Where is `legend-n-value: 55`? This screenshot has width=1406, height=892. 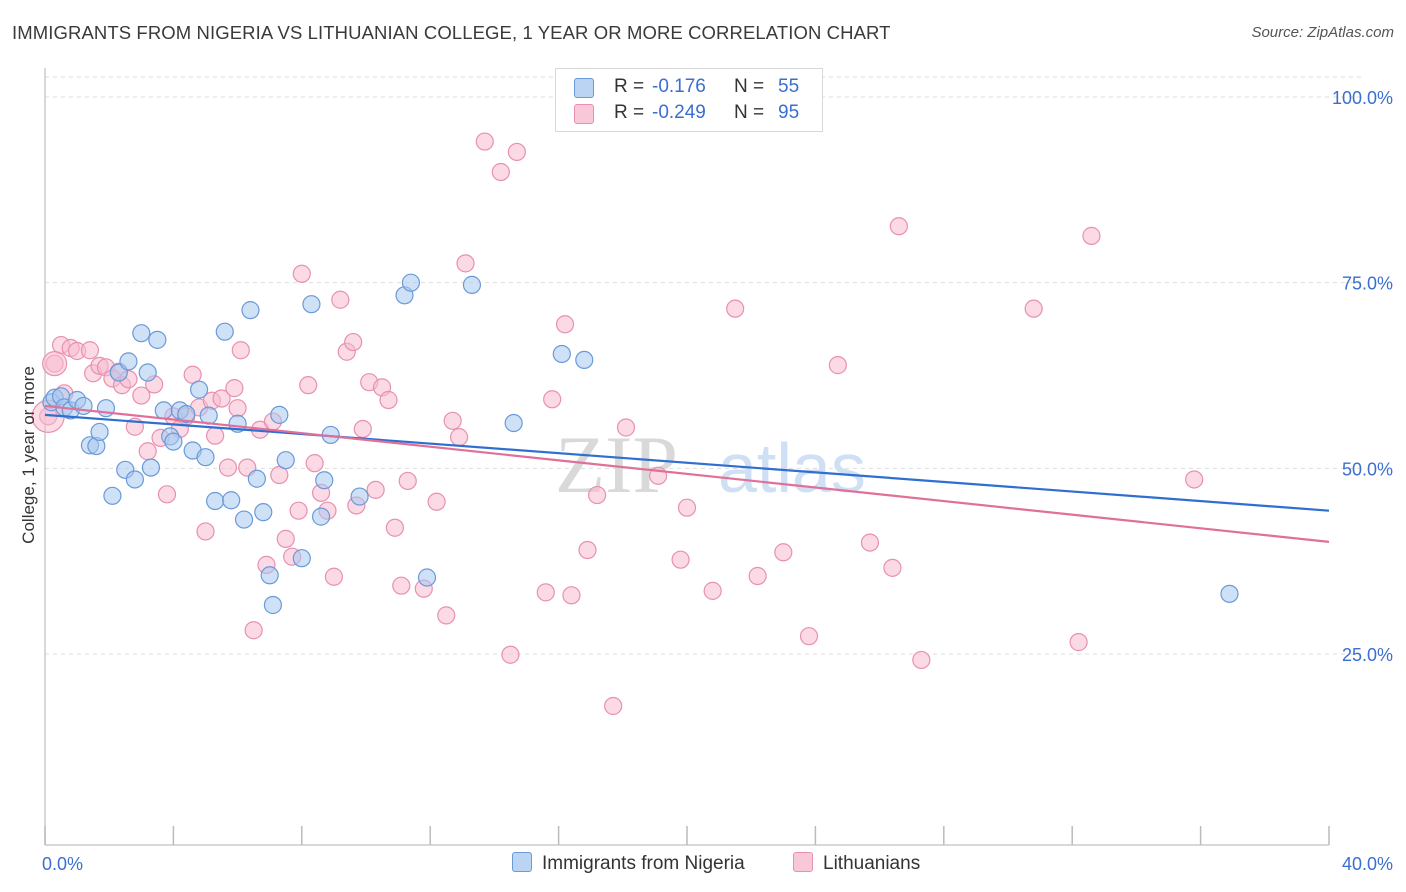 legend-n-value: 55 is located at coordinates (789, 86).